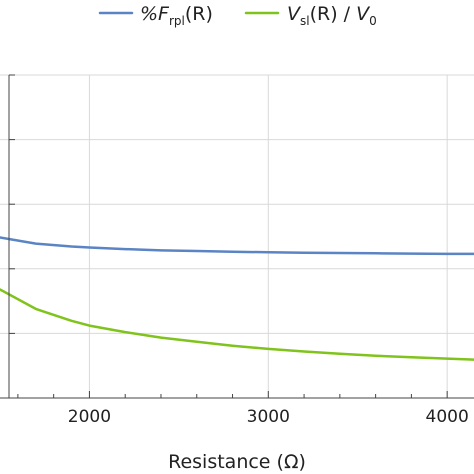  Describe the element at coordinates (176, 15) in the screenshot. I see `legend-label-frpl: %Frpl(R)` at that location.